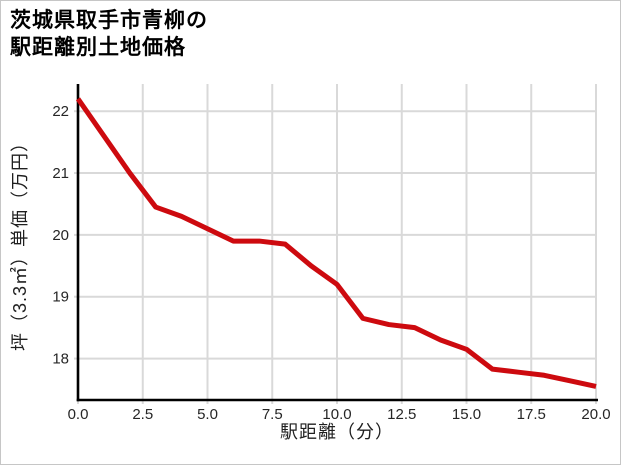  What do you see at coordinates (60, 359) in the screenshot?
I see `y-tick-label: 18` at bounding box center [60, 359].